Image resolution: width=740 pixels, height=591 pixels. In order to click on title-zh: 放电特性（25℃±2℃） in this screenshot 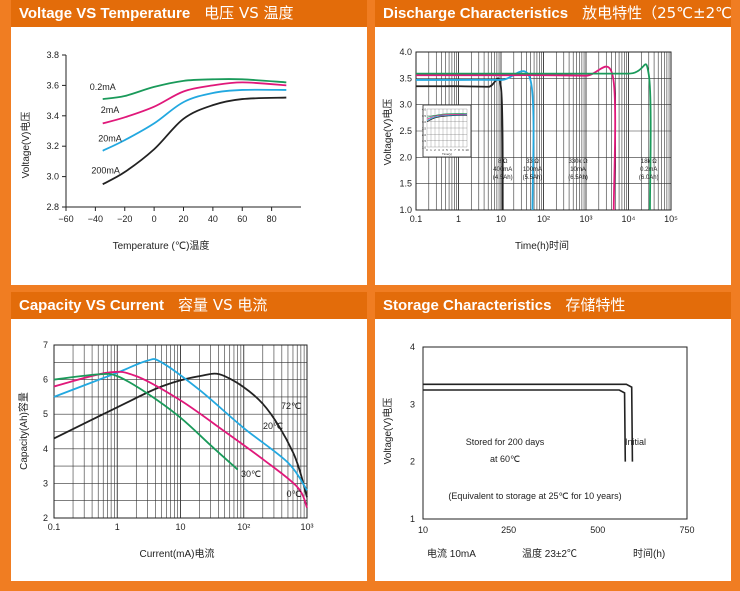, I will do `click(656, 13)`.